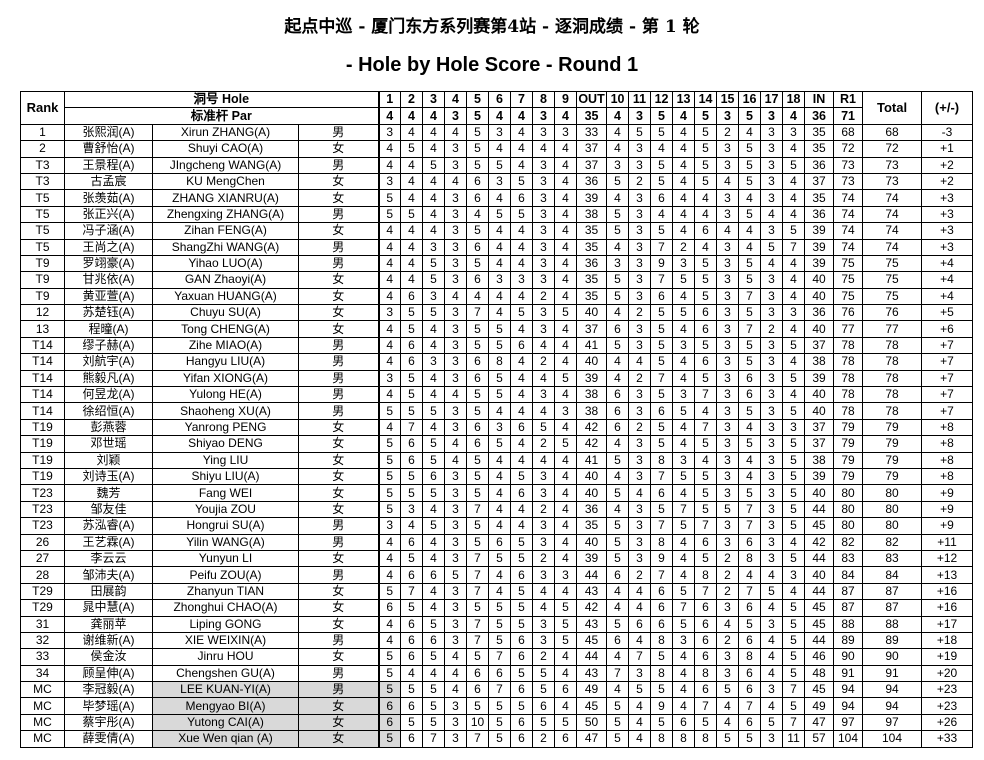 The image size is (984, 760). Describe the element at coordinates (389, 116) in the screenshot. I see `par-value-1: 4` at that location.